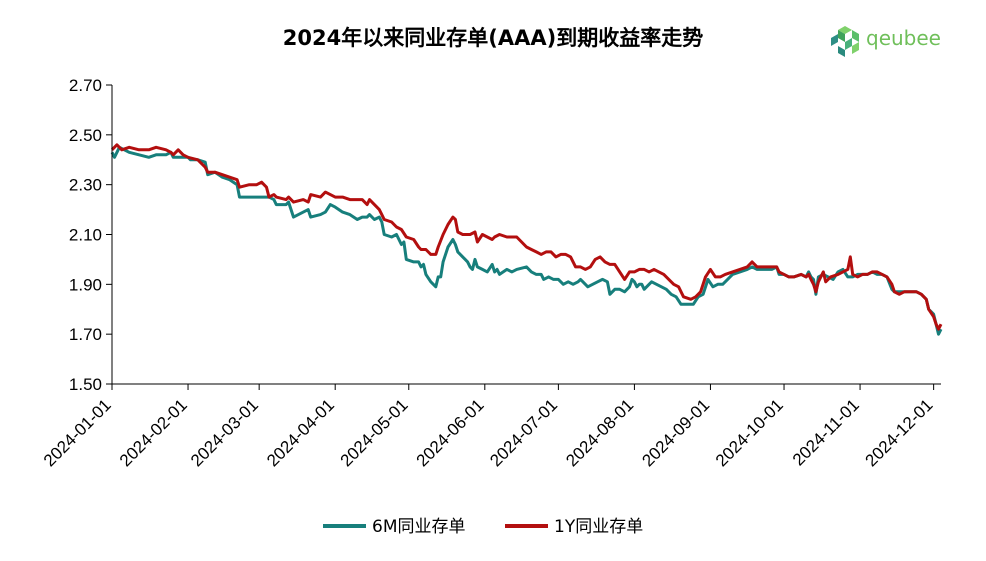 Image resolution: width=986 pixels, height=561 pixels. What do you see at coordinates (418, 527) in the screenshot?
I see `legend-label-6m: 6M同业存单` at bounding box center [418, 527].